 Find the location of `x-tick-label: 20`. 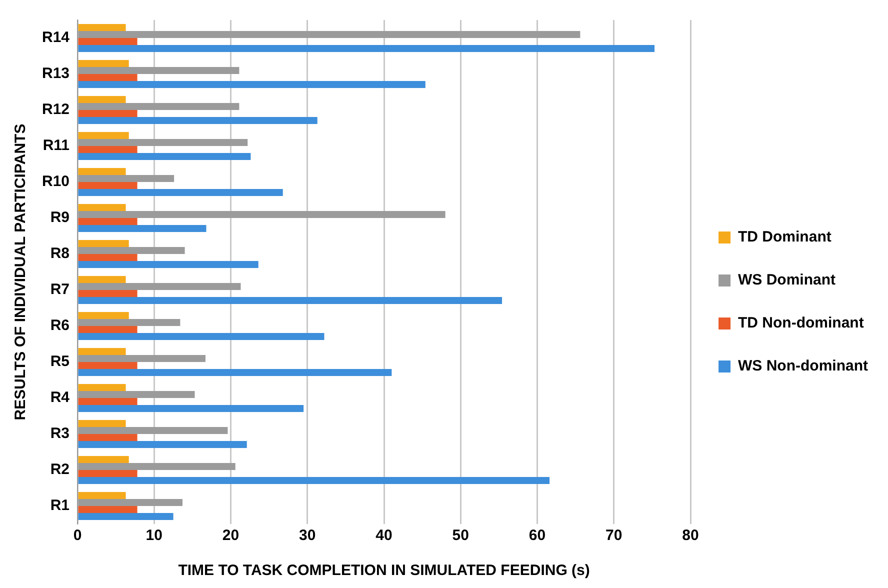

x-tick-label: 20 is located at coordinates (231, 535).